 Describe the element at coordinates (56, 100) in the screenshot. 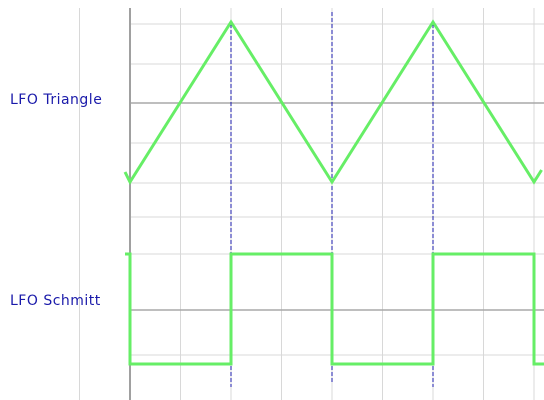

I see `lfo-triangle-label: LFO Triangle` at that location.